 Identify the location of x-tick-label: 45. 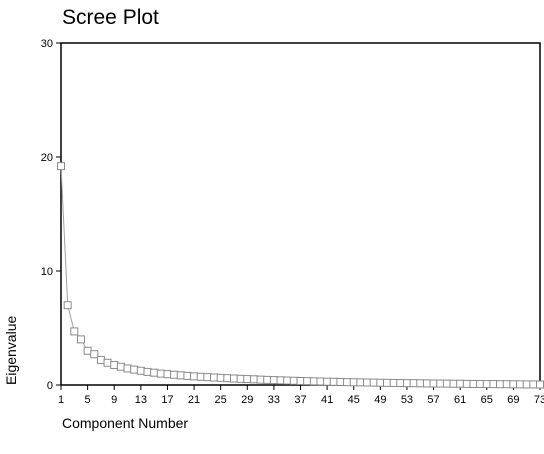
(354, 400).